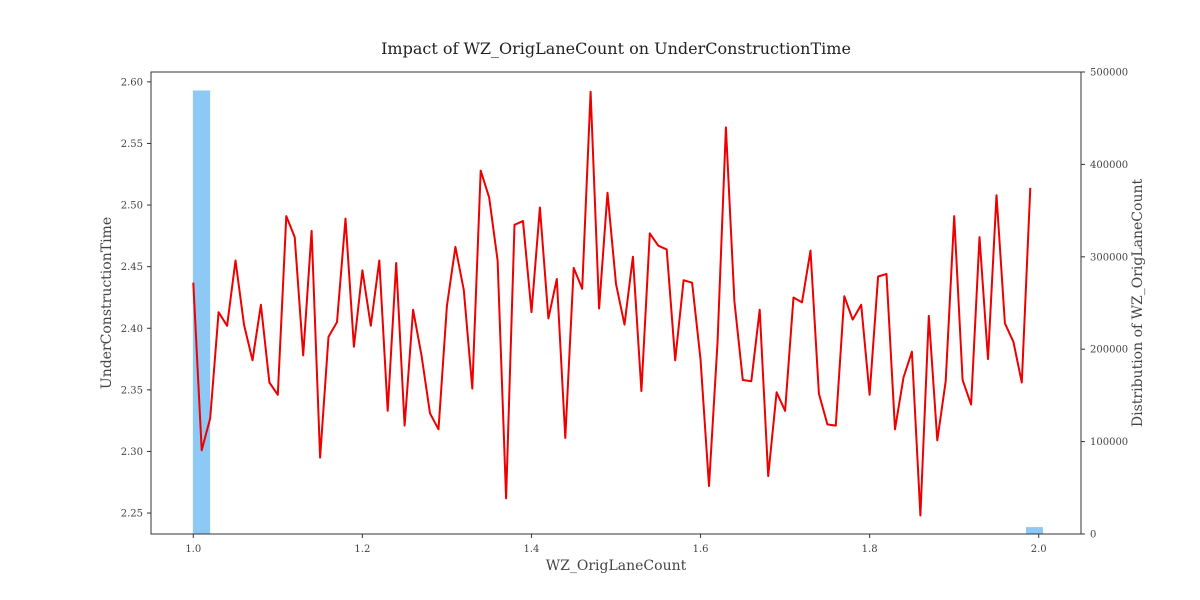  I want to click on x-axis-label: WZ_OrigLaneCount, so click(616, 566).